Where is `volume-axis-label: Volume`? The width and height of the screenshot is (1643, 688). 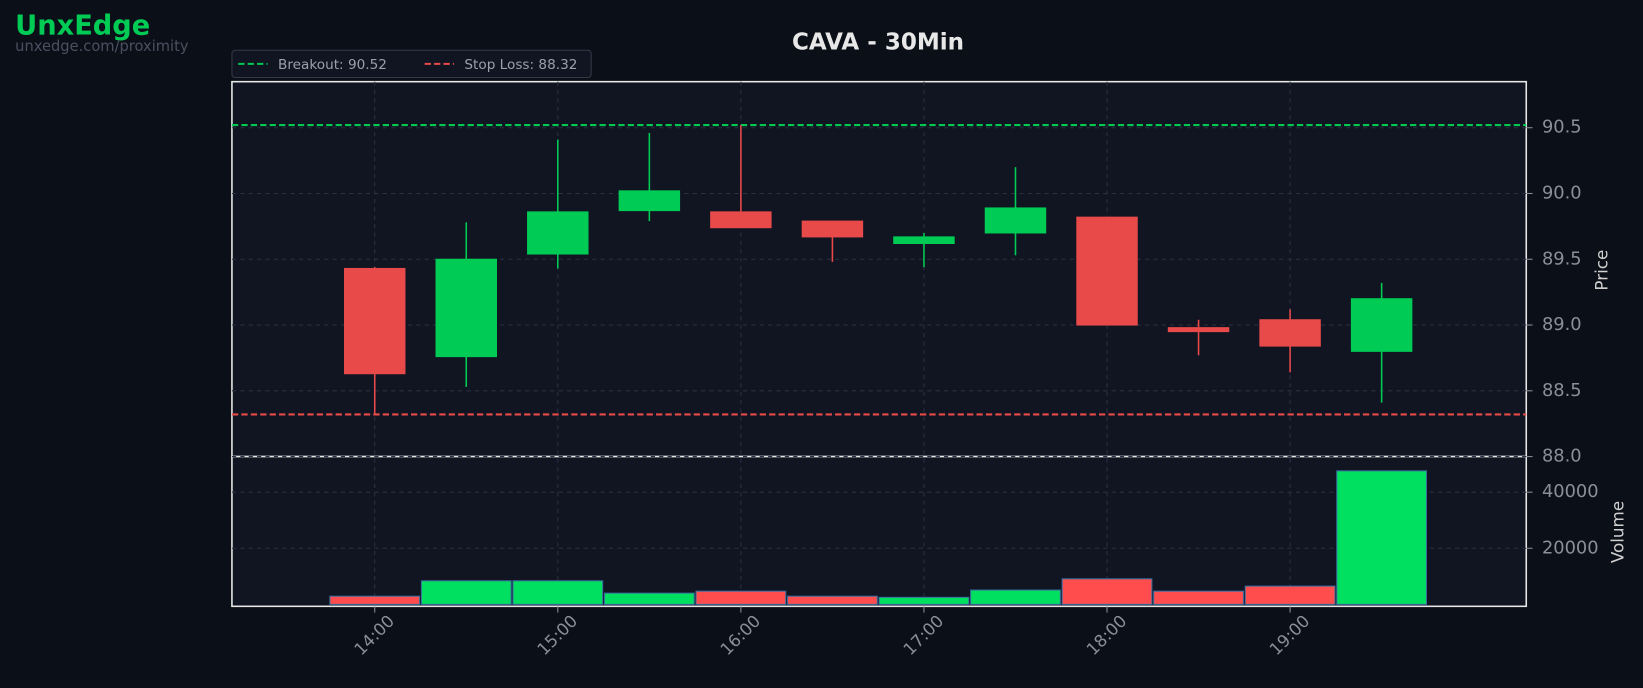
volume-axis-label: Volume is located at coordinates (1617, 532).